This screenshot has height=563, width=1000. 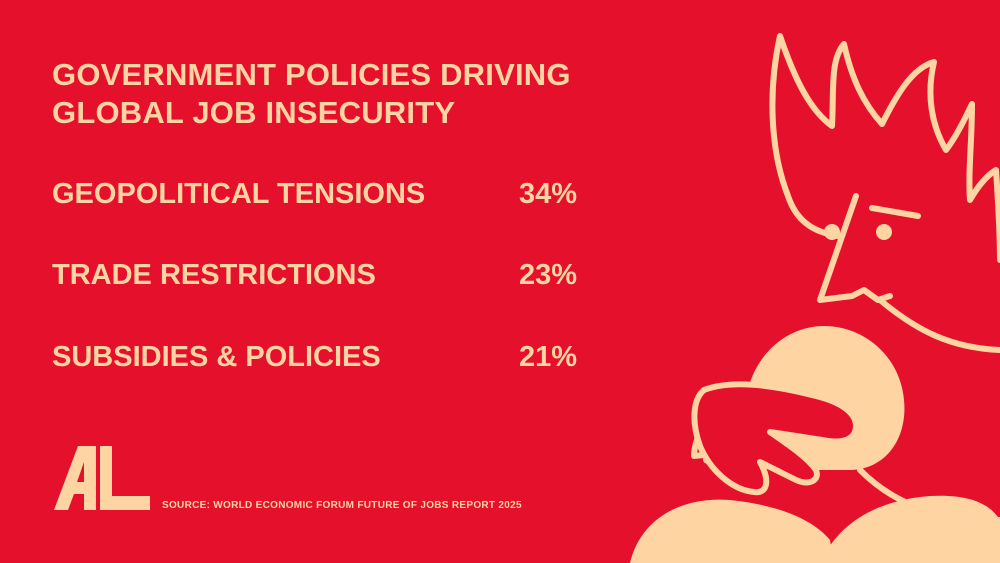 What do you see at coordinates (548, 357) in the screenshot?
I see `stat-value: 21%` at bounding box center [548, 357].